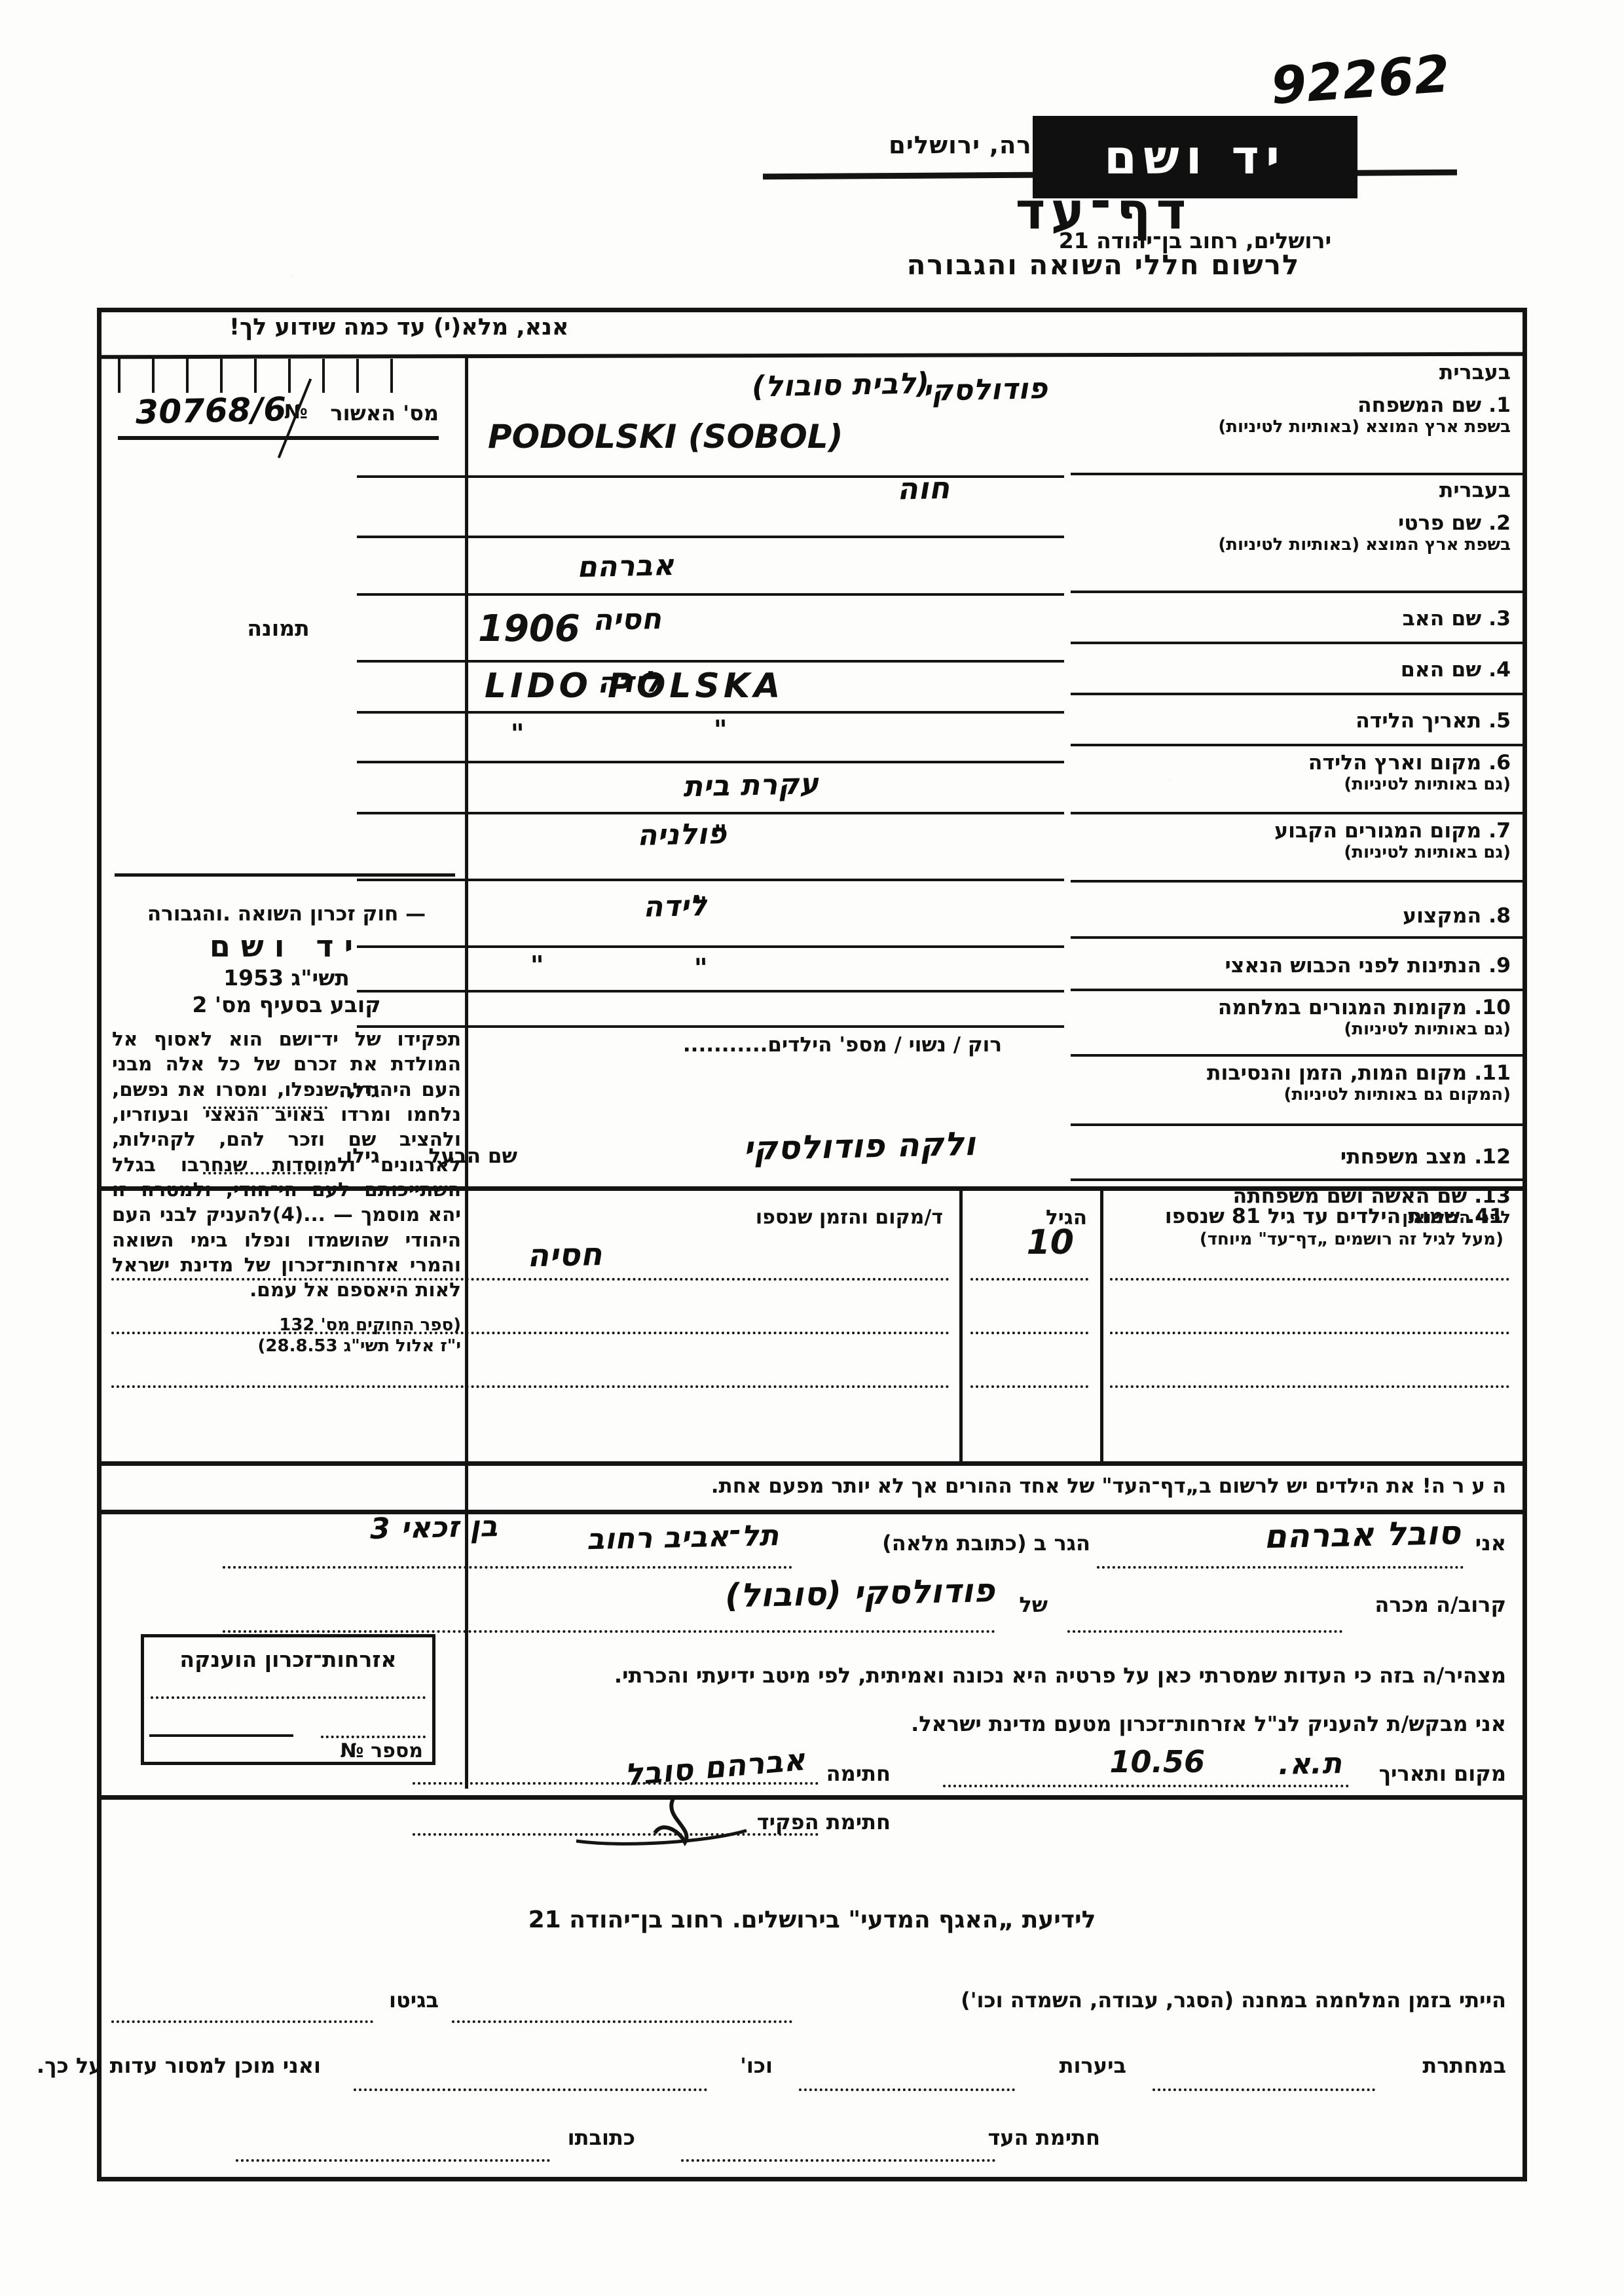 The width and height of the screenshot is (1624, 2296). What do you see at coordinates (859, 1146) in the screenshot?
I see `husband-name-value: ולקה פודולסקי` at bounding box center [859, 1146].